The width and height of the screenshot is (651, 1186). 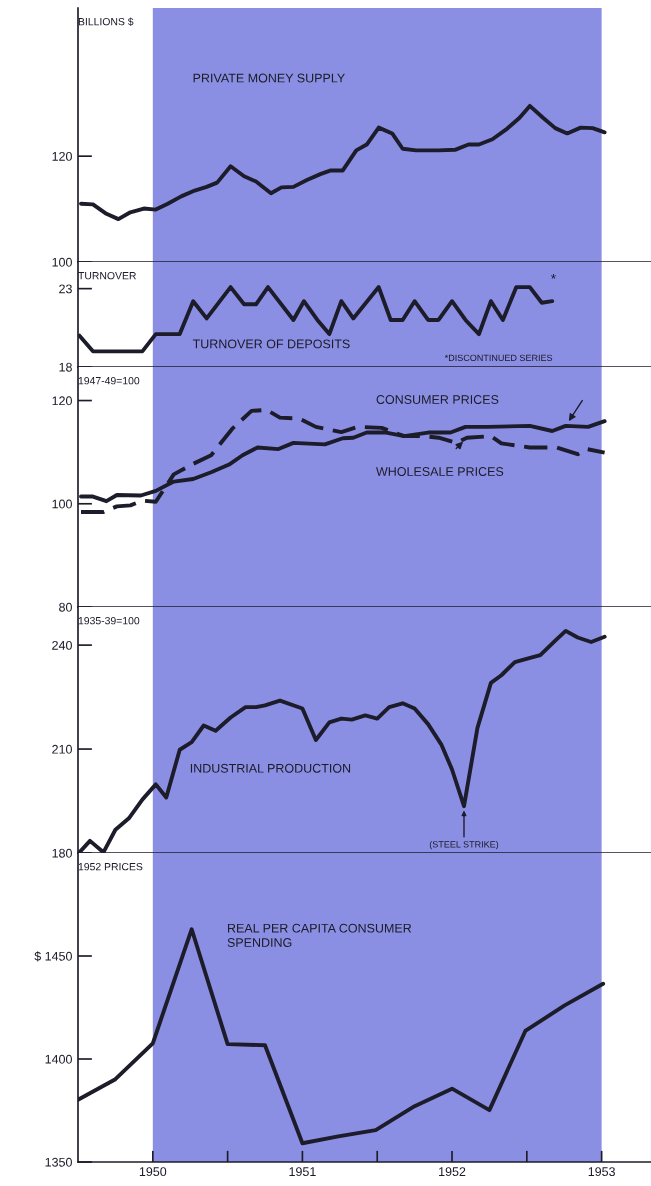 I want to click on series-label: INDUSTRIAL PRODUCTION, so click(x=270, y=768).